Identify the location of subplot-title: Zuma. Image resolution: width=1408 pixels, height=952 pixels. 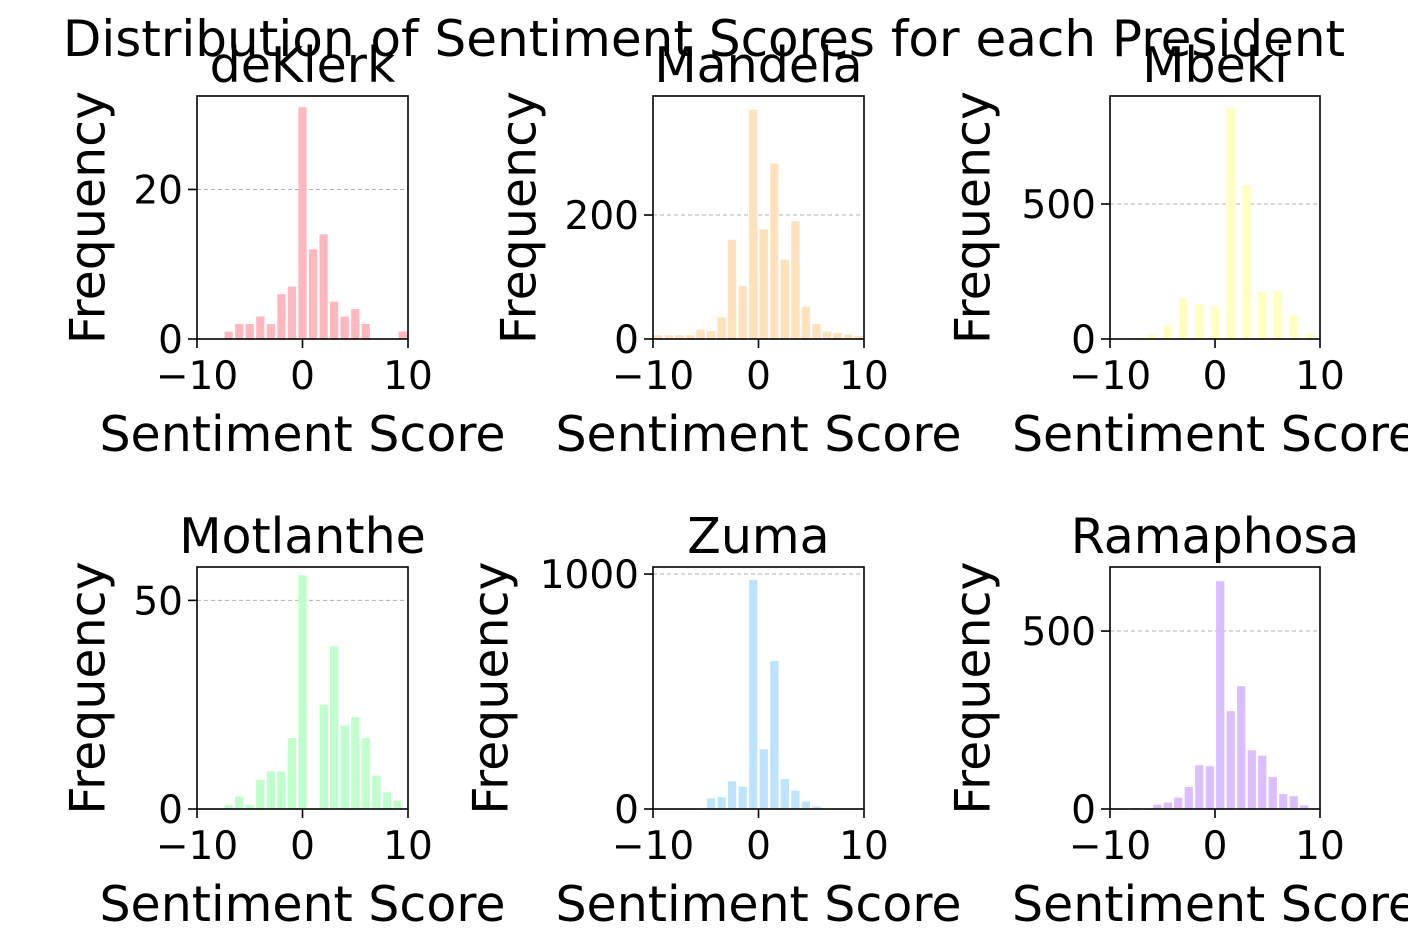
(758, 536).